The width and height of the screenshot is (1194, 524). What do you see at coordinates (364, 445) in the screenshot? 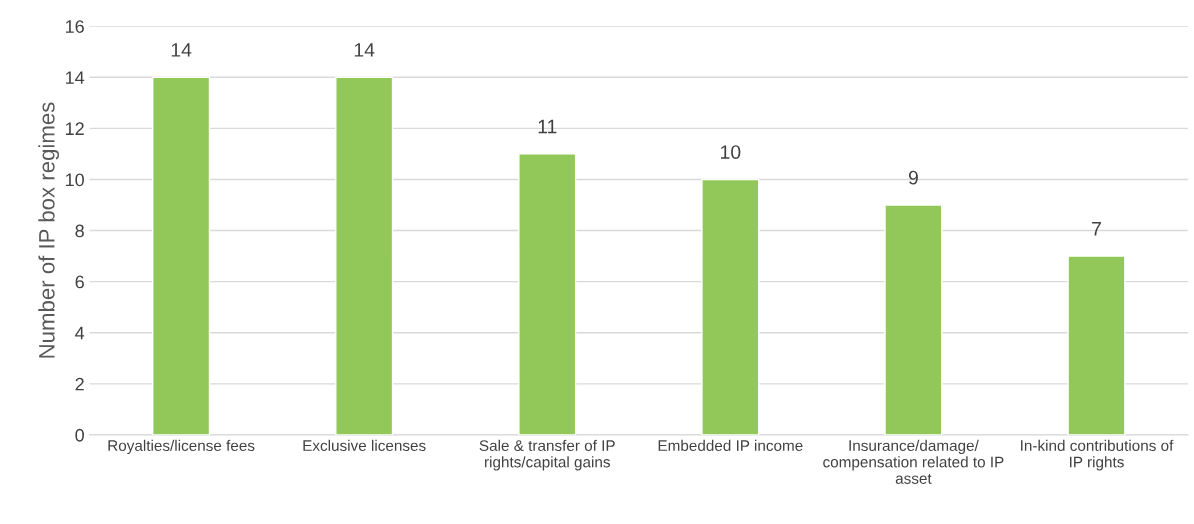
I see `x-tick-label: Exclusive licenses` at bounding box center [364, 445].